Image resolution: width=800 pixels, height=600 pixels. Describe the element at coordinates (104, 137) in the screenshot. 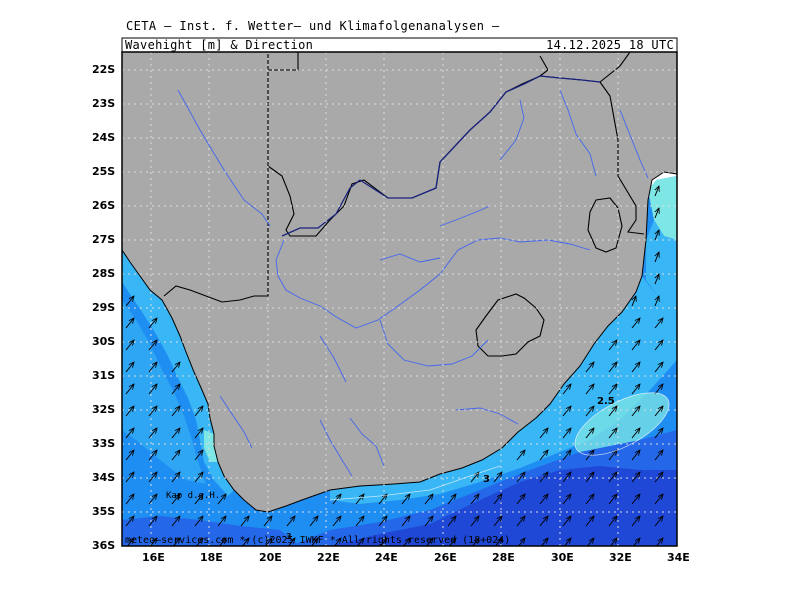

I see `lat-label: 24S` at that location.